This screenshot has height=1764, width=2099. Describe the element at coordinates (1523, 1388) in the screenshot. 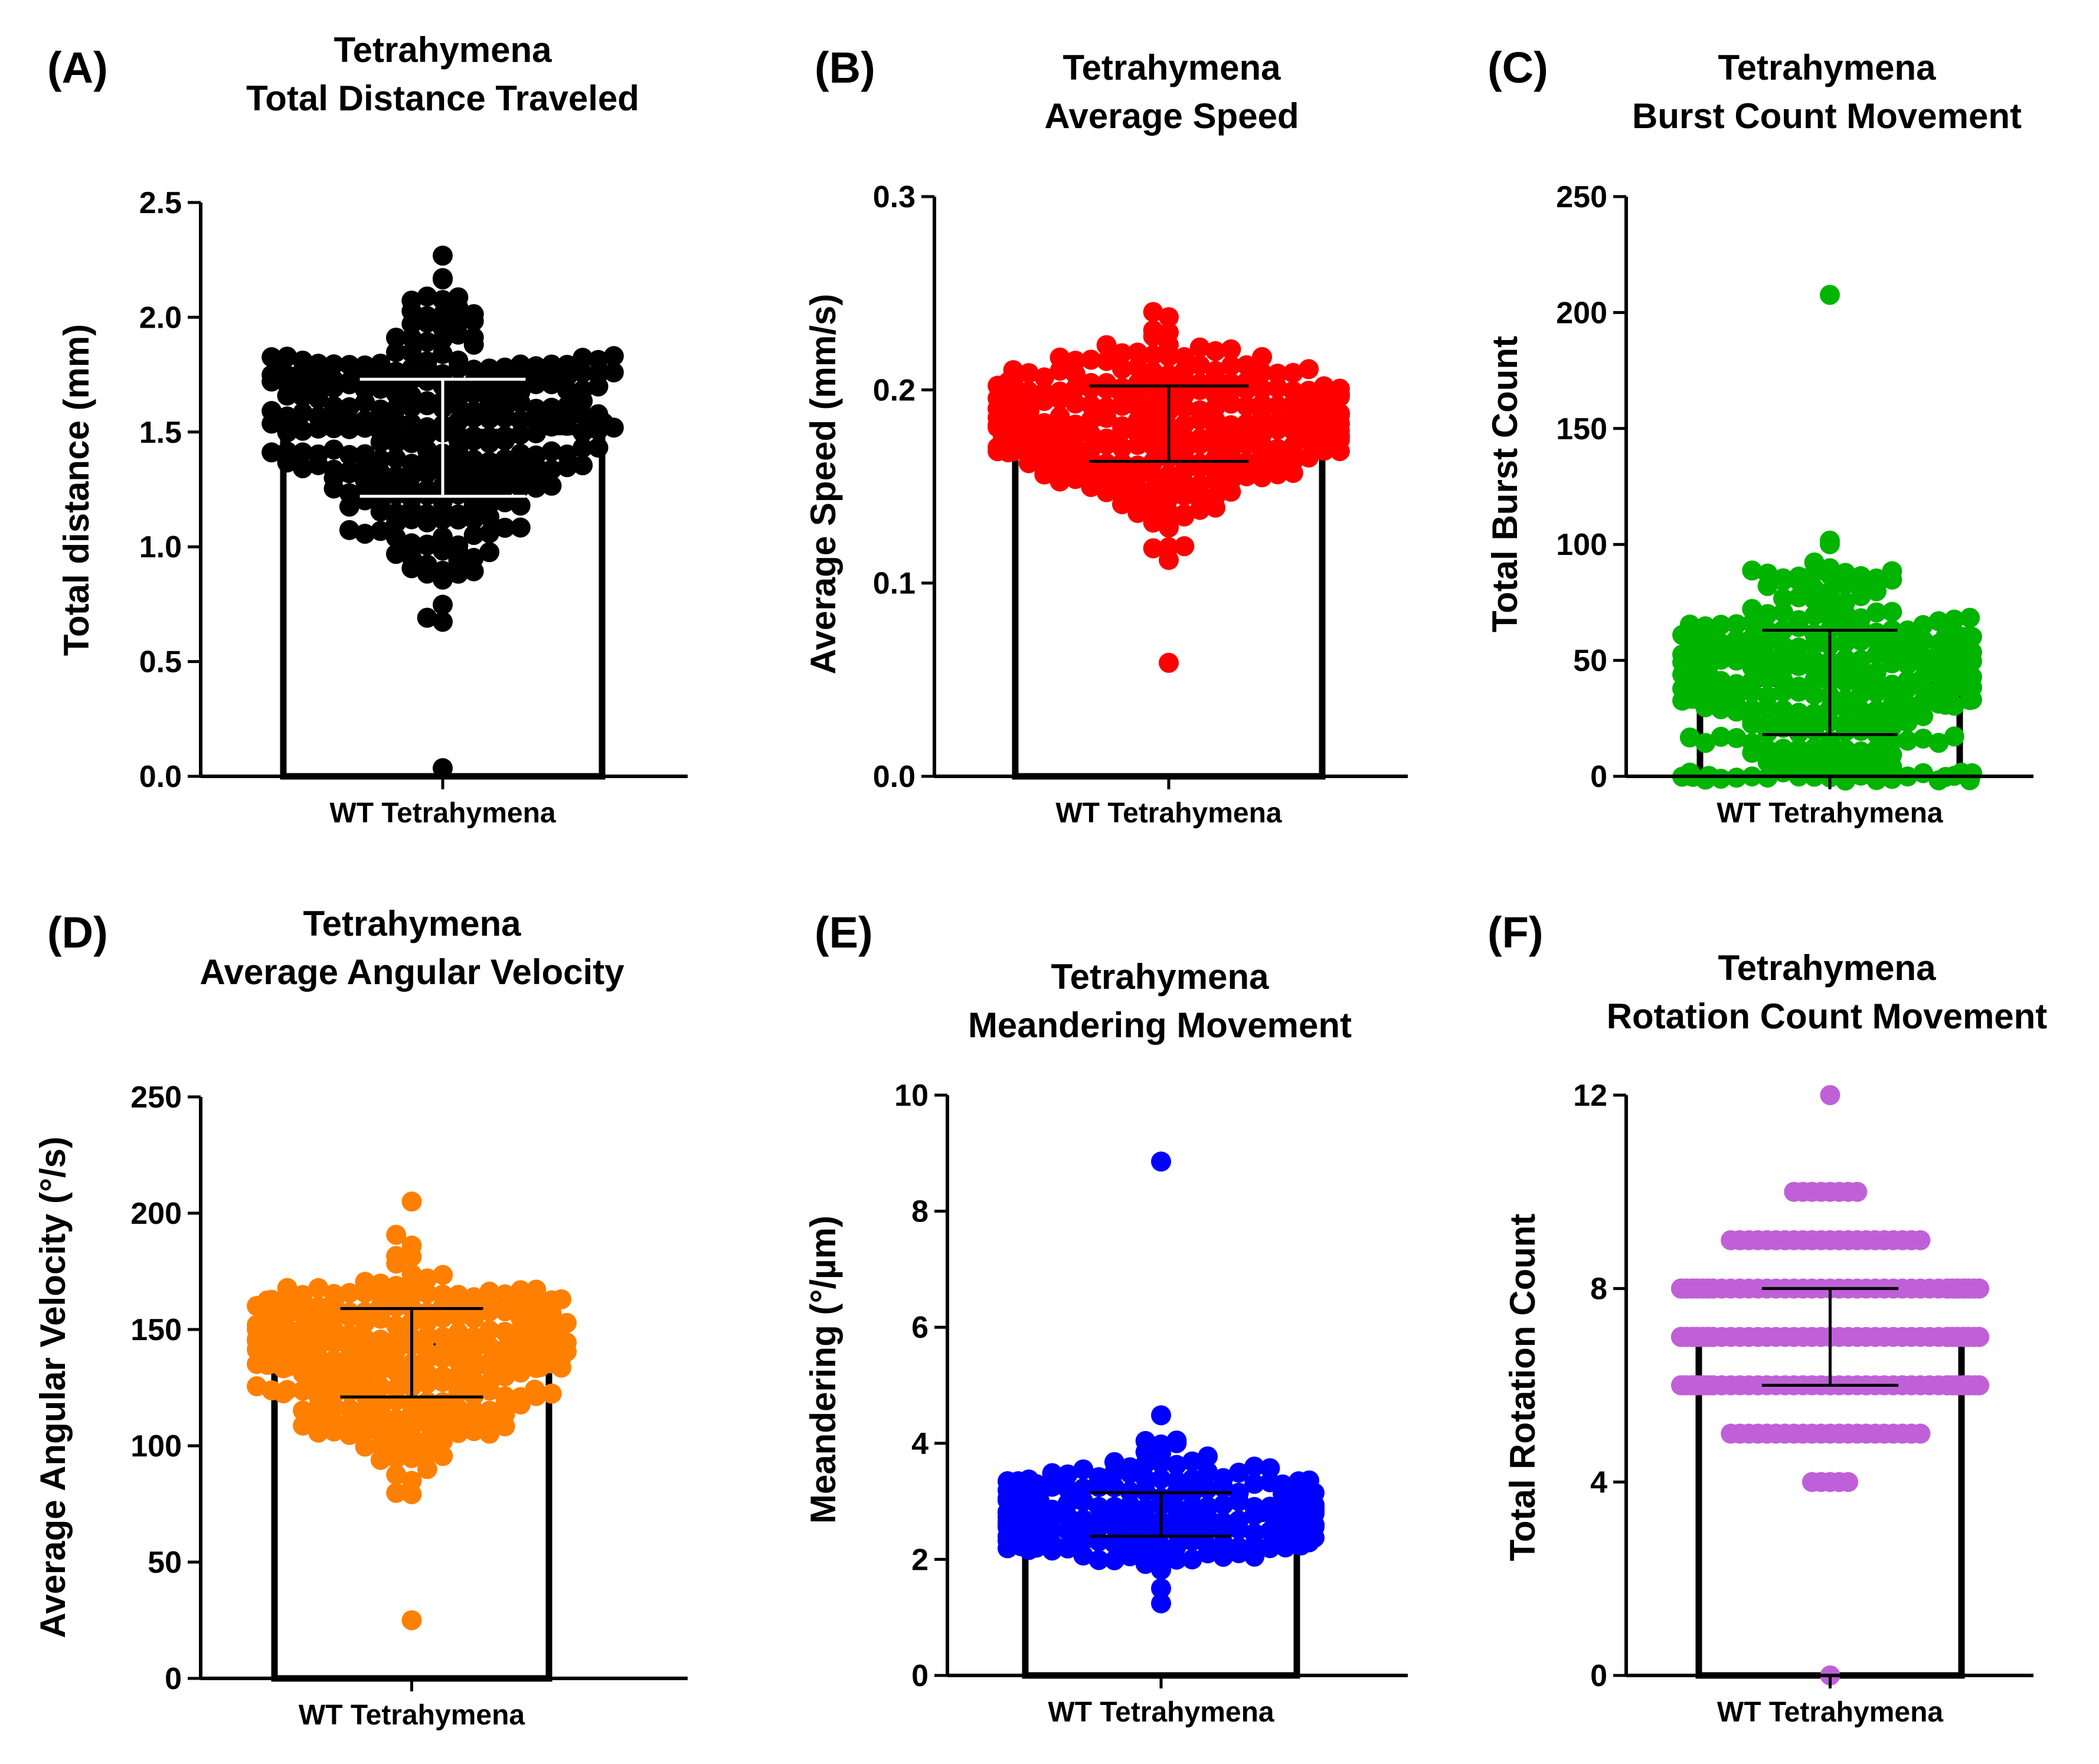

I see `y-axis-label: Total Rotation Count` at that location.